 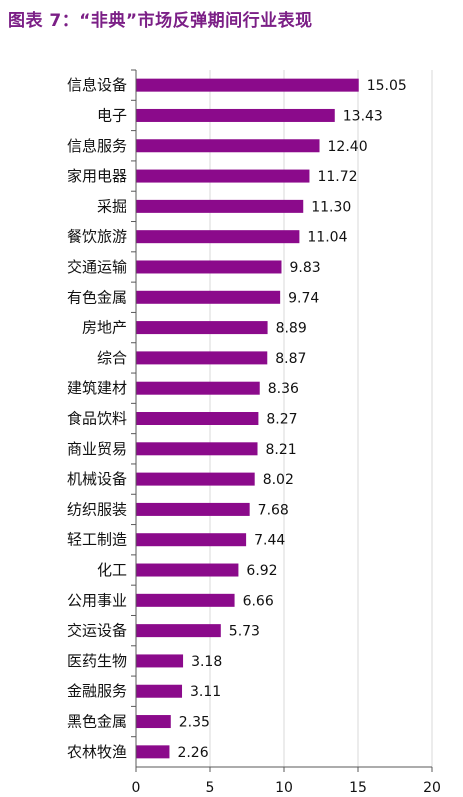 What do you see at coordinates (97, 479) in the screenshot?
I see `category-label: 机械设备` at bounding box center [97, 479].